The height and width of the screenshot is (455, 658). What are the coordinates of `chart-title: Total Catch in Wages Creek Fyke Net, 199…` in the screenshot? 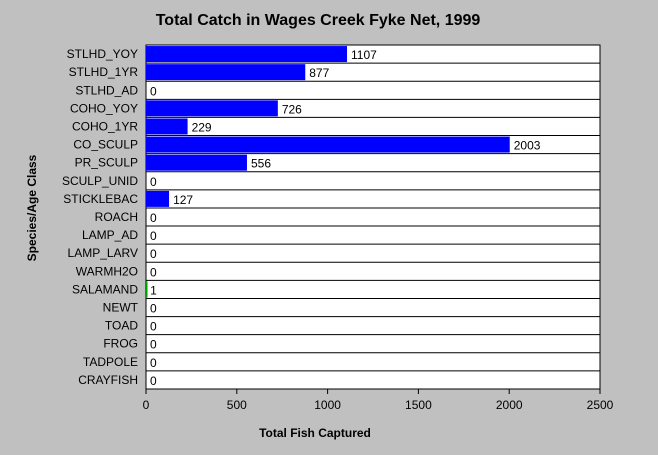 It's located at (318, 20).